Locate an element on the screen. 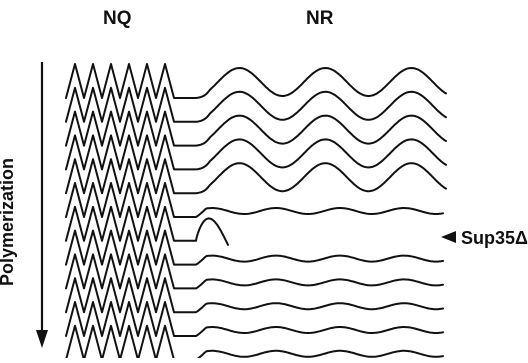 The width and height of the screenshot is (528, 363). left-pointing-triangle-icon is located at coordinates (448, 237).